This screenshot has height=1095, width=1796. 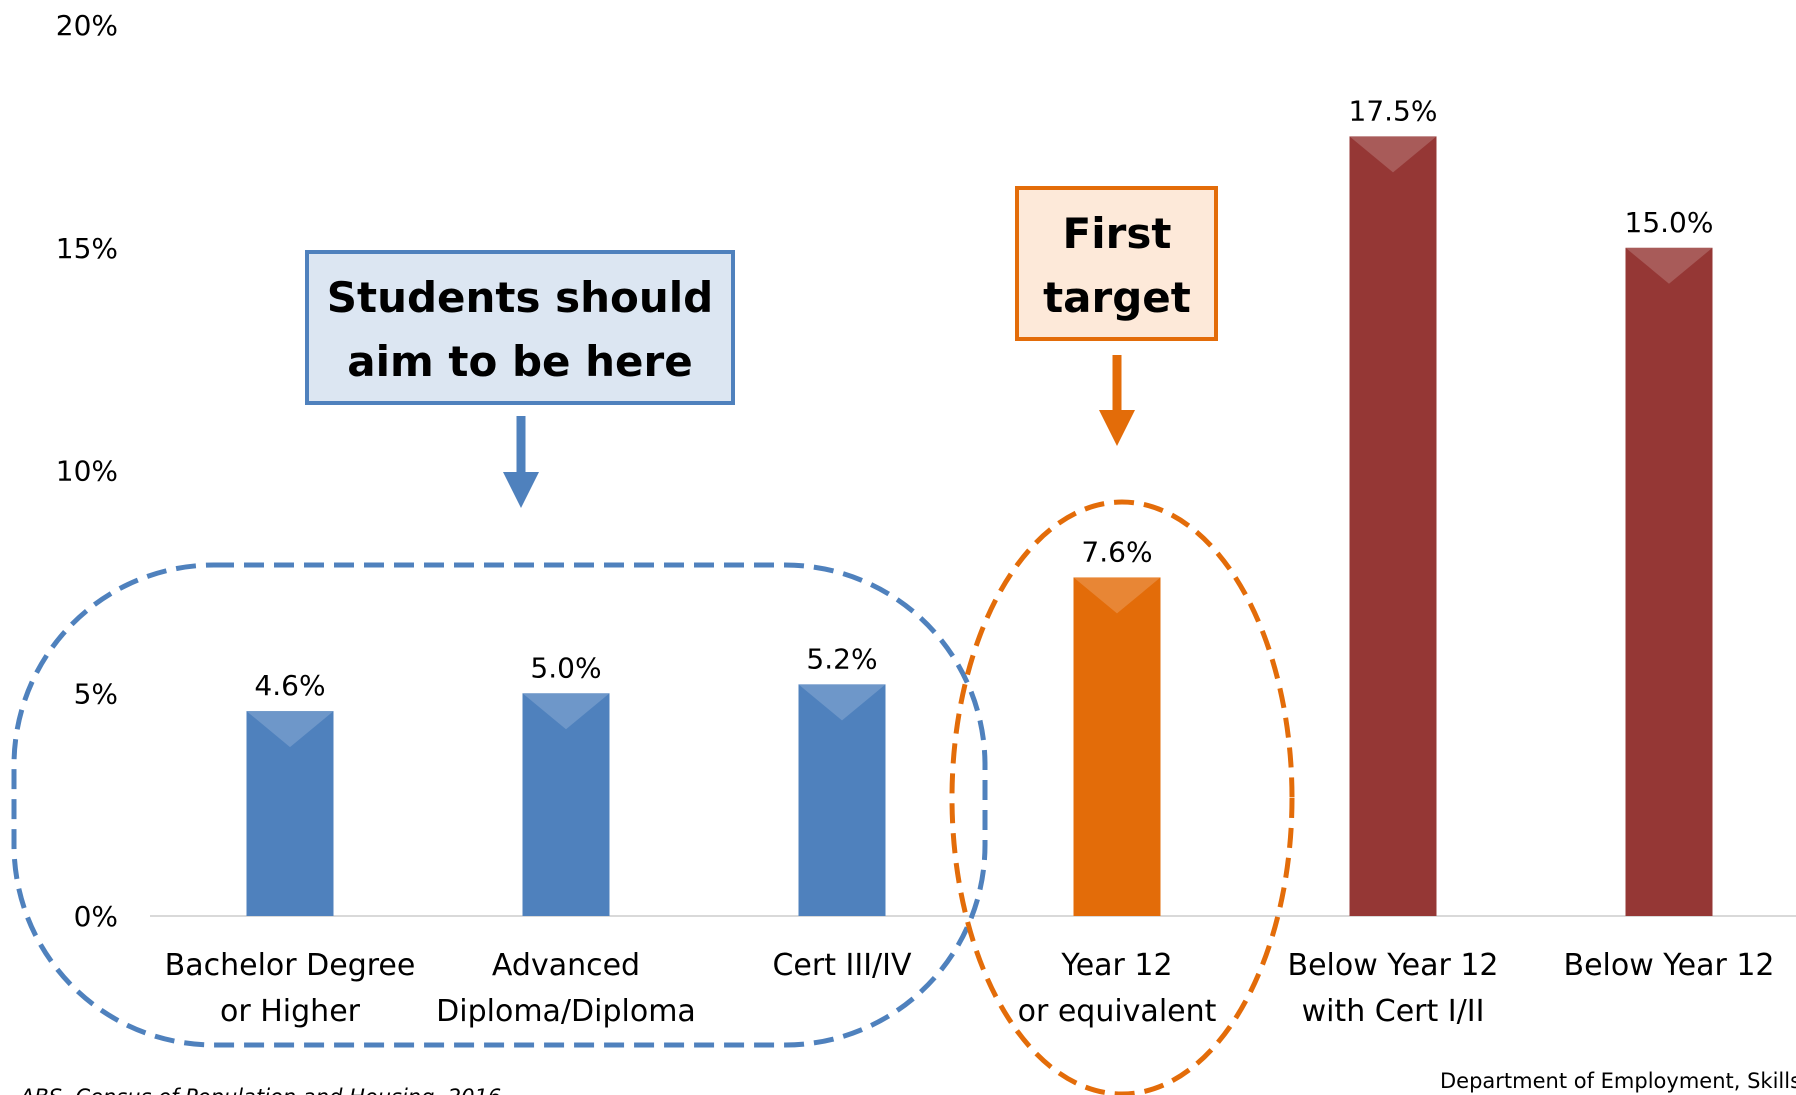 I want to click on value-label: 7.6%, so click(x=1116, y=551).